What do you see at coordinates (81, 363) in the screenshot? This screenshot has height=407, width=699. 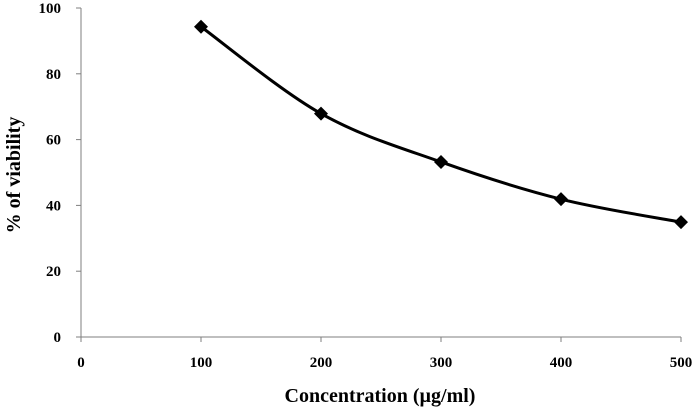 I see `x-tick-label: 0` at bounding box center [81, 363].